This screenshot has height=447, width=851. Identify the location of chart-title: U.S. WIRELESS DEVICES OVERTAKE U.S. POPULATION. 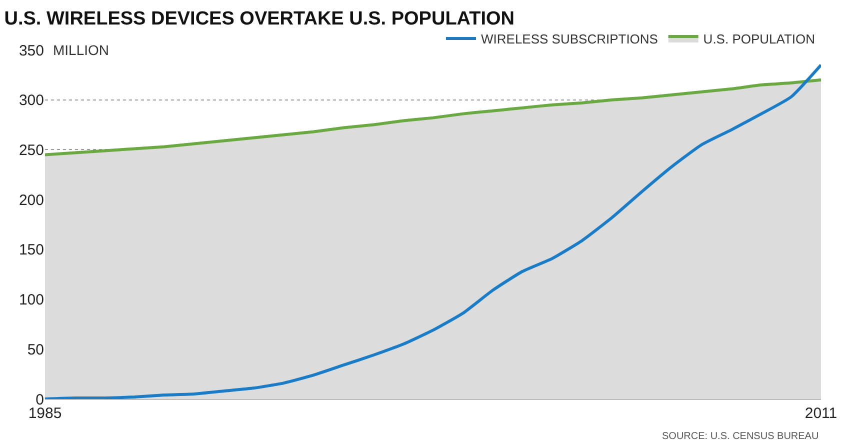
(259, 19).